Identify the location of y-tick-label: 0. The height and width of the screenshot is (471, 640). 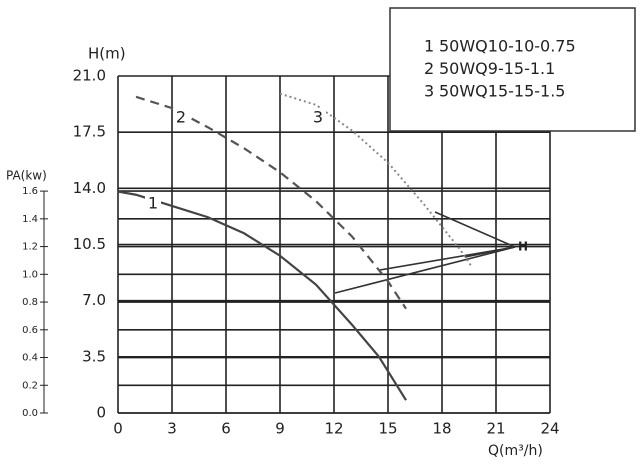
(101, 413).